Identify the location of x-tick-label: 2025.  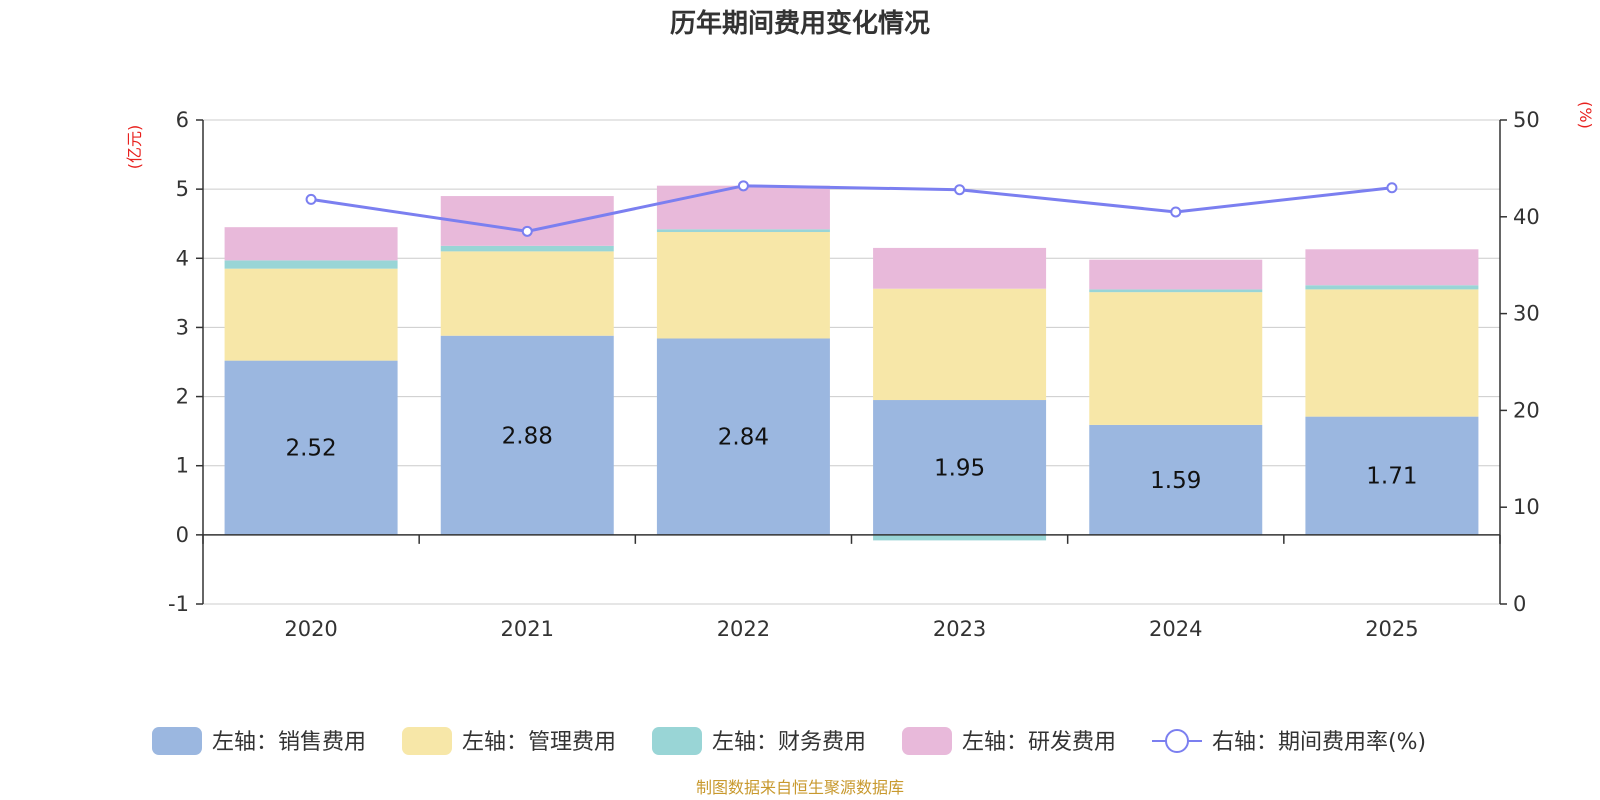
(1391, 629).